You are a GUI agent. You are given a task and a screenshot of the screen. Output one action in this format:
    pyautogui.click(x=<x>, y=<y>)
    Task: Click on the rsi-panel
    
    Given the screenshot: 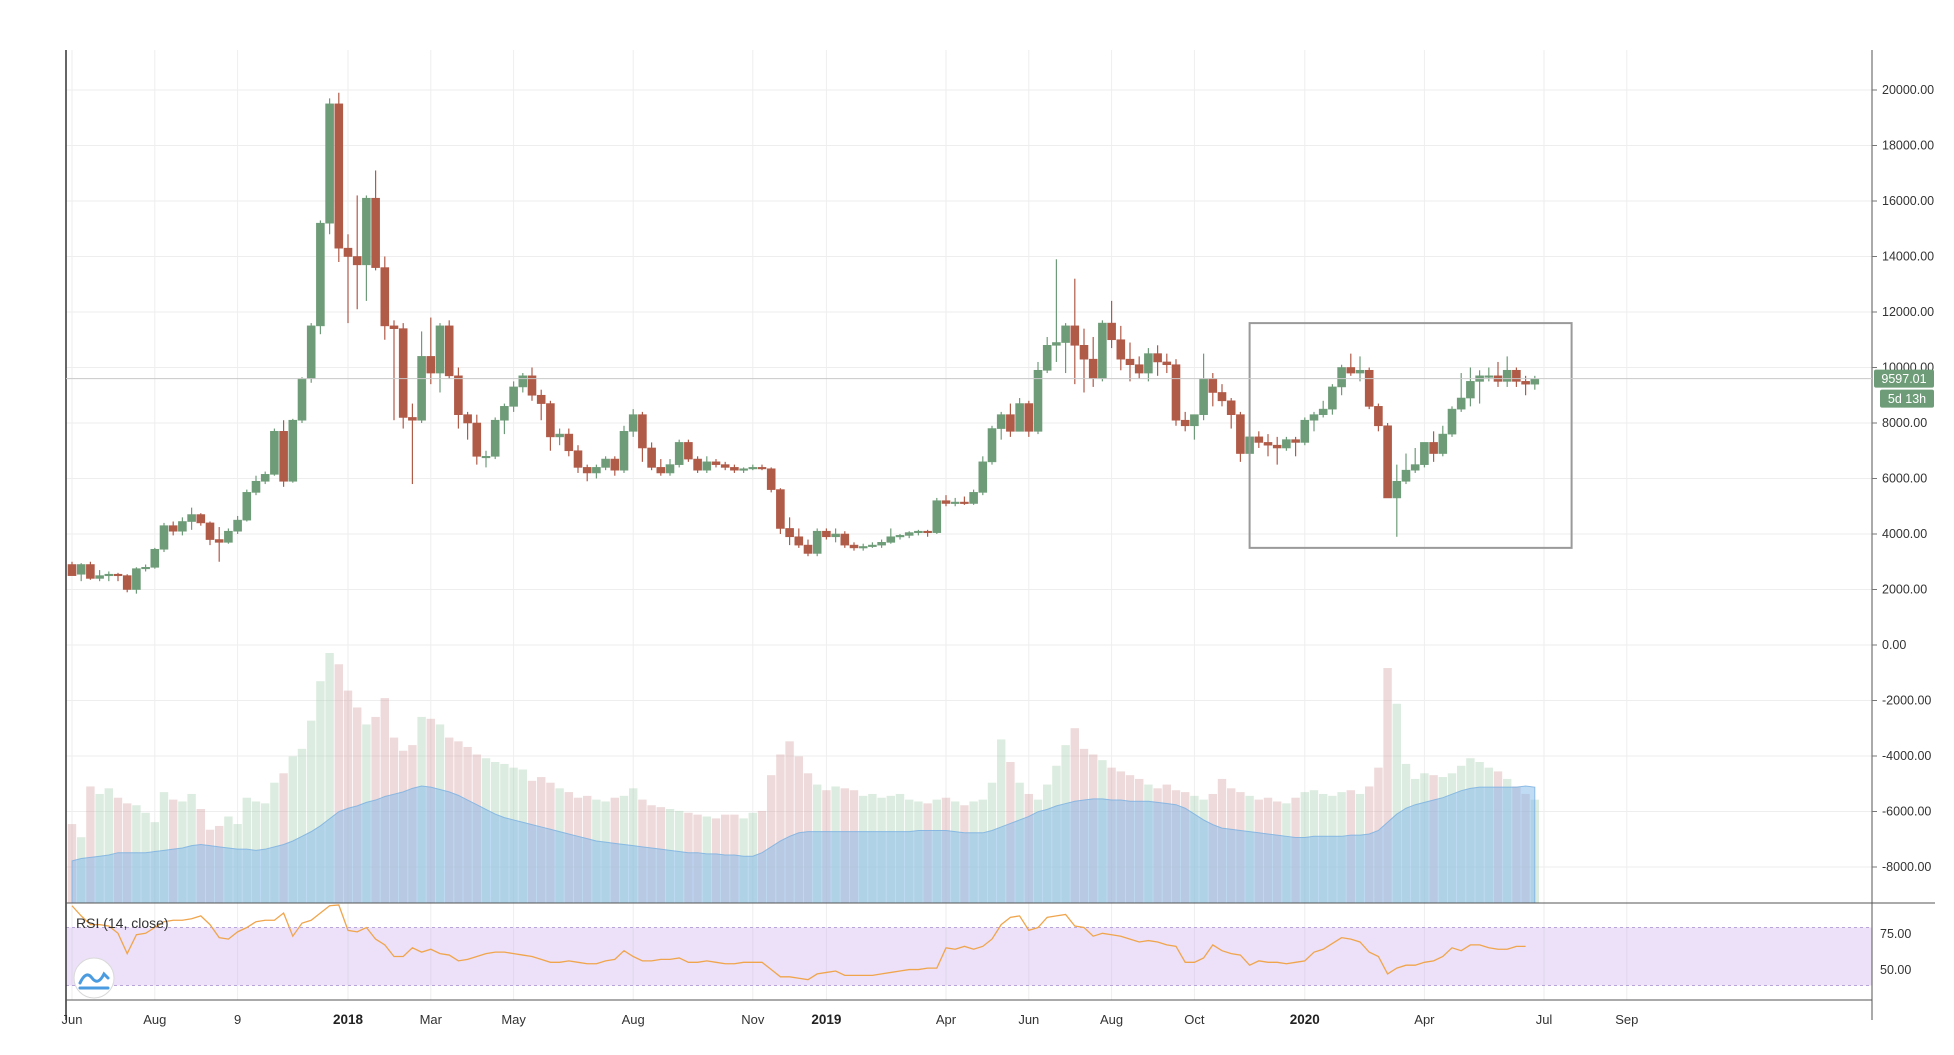 What is the action you would take?
    pyautogui.click(x=969, y=945)
    